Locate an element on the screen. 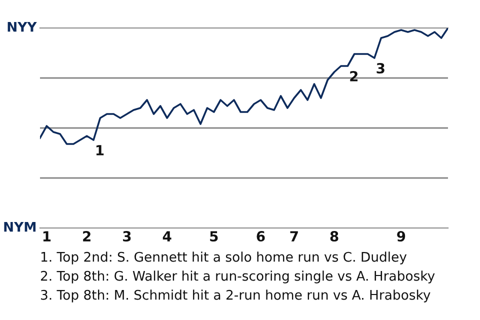 This screenshot has width=480, height=320. x-tick-label: 5 is located at coordinates (214, 236).